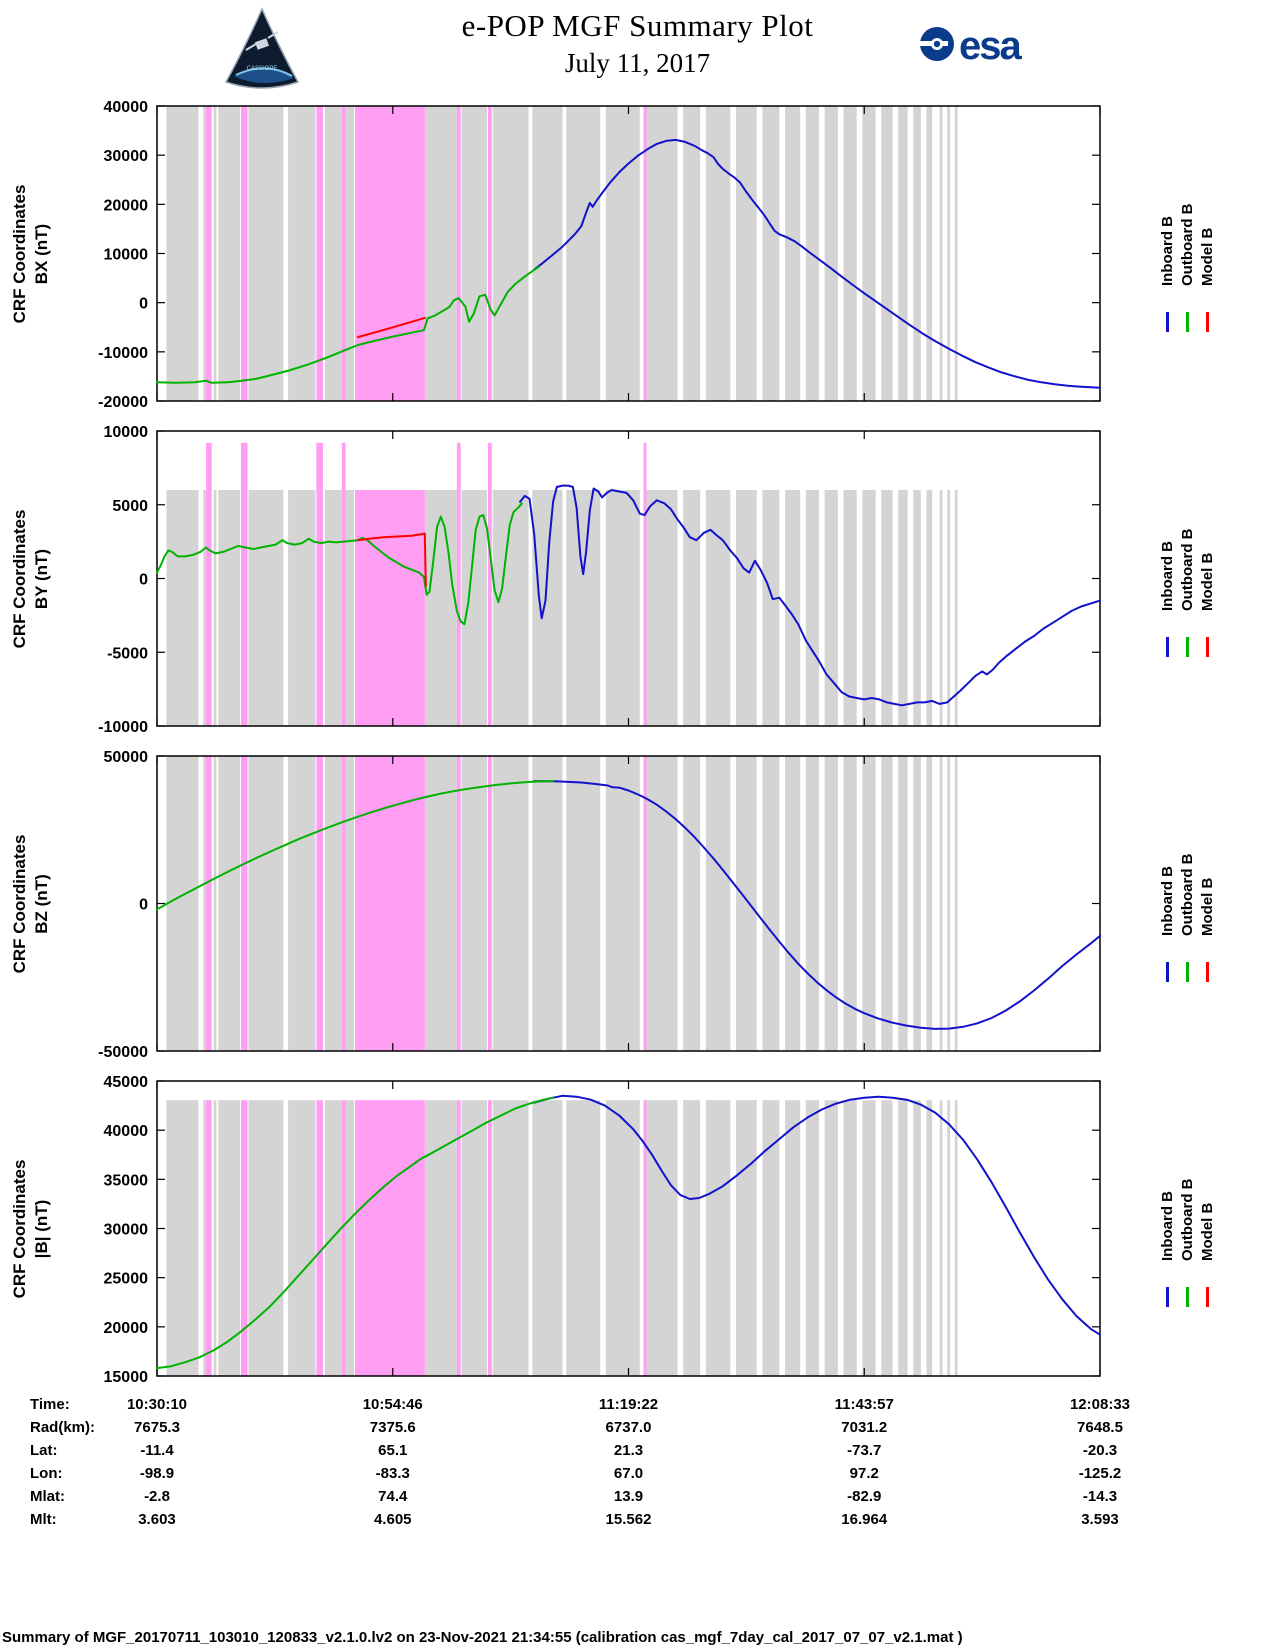 Image resolution: width=1275 pixels, height=1650 pixels. I want to click on bmag-axis-label-line2: |B| (nT), so click(41, 1228).